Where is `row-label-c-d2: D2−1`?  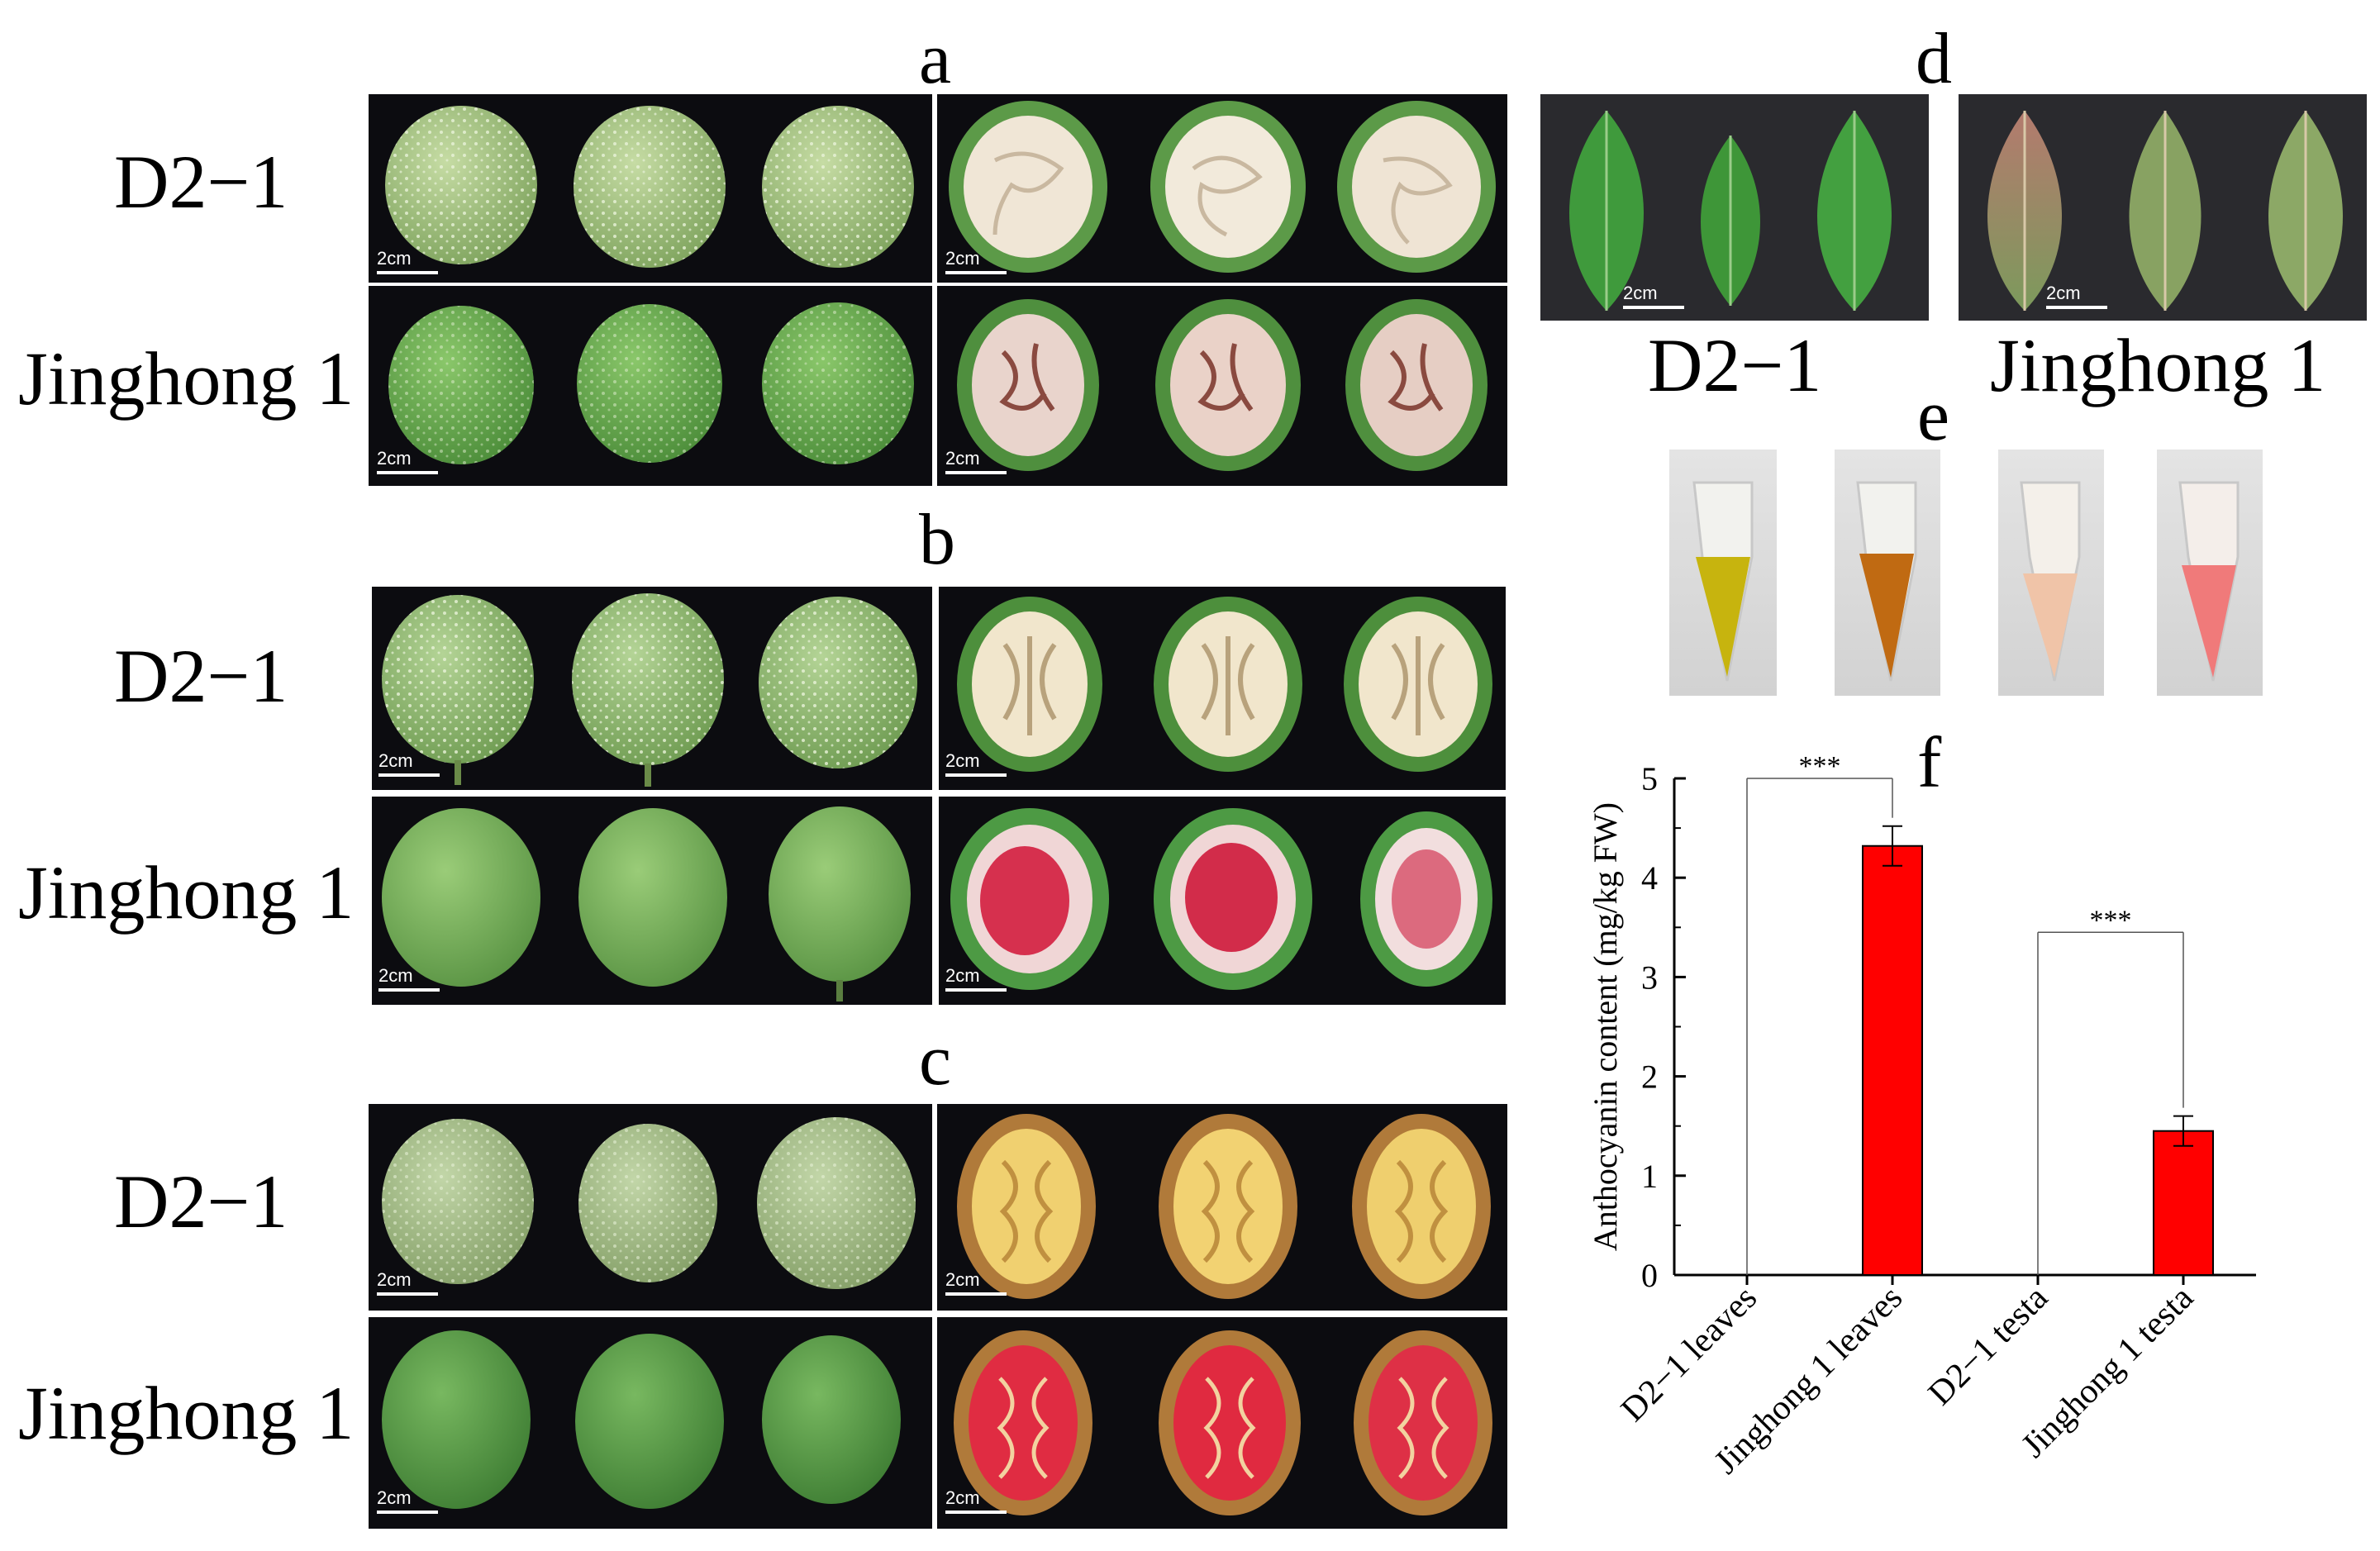 row-label-c-d2: D2−1 is located at coordinates (201, 1202).